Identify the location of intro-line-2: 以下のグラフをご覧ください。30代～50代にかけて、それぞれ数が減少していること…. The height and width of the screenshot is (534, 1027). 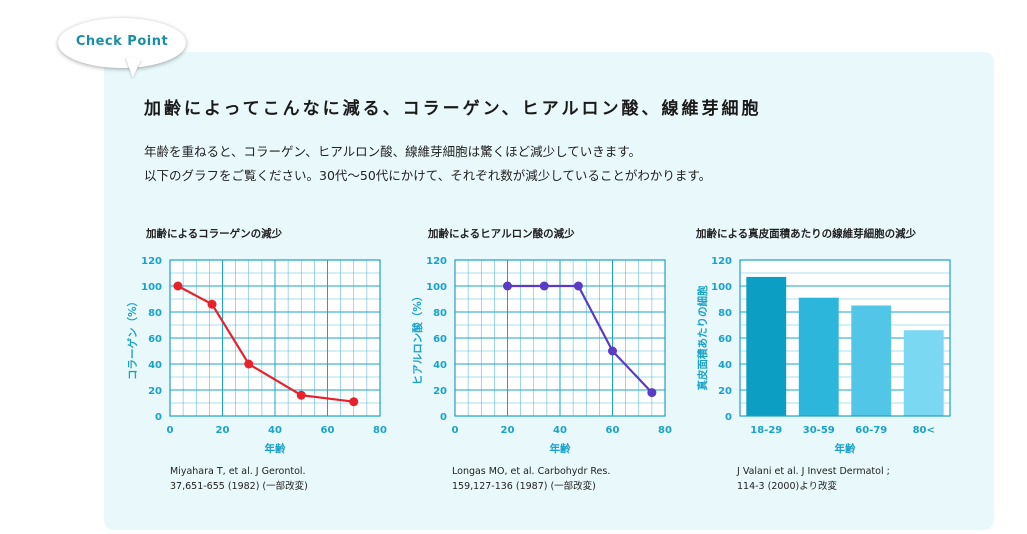
(428, 175).